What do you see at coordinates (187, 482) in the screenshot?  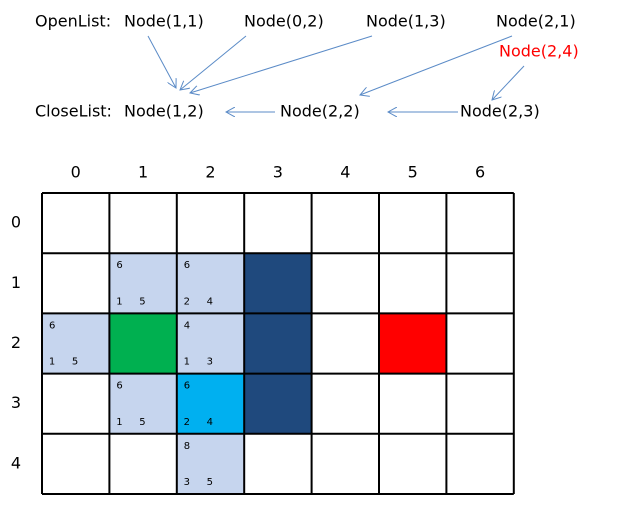 I see `g-cost: 3` at bounding box center [187, 482].